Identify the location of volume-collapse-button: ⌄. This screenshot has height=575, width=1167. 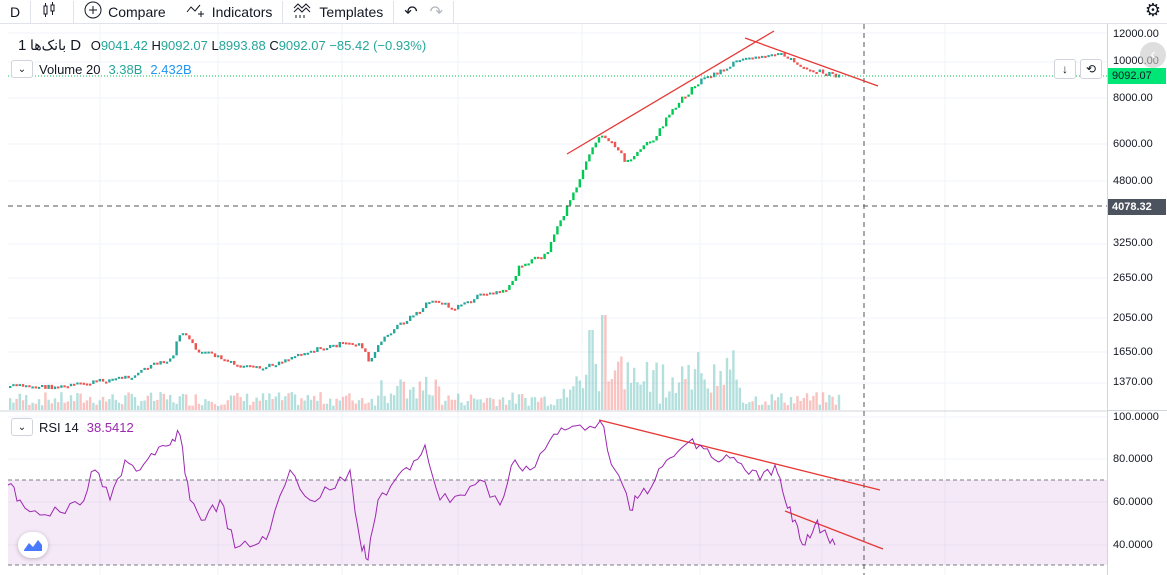
(22, 69).